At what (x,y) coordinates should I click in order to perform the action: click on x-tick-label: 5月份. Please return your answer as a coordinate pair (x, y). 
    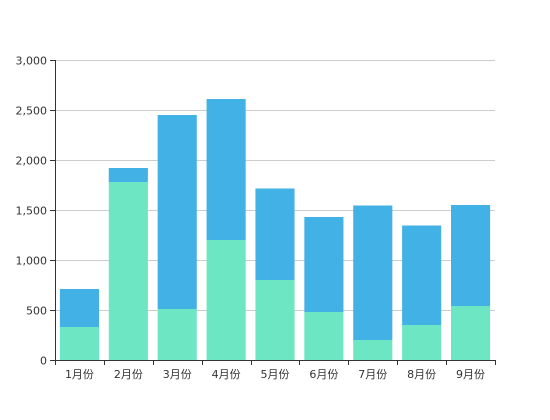
    Looking at the image, I should click on (275, 374).